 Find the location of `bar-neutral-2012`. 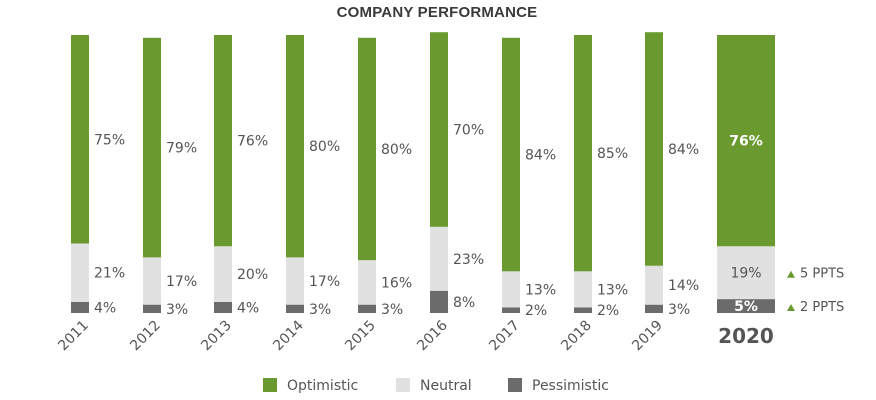

bar-neutral-2012 is located at coordinates (152, 281).